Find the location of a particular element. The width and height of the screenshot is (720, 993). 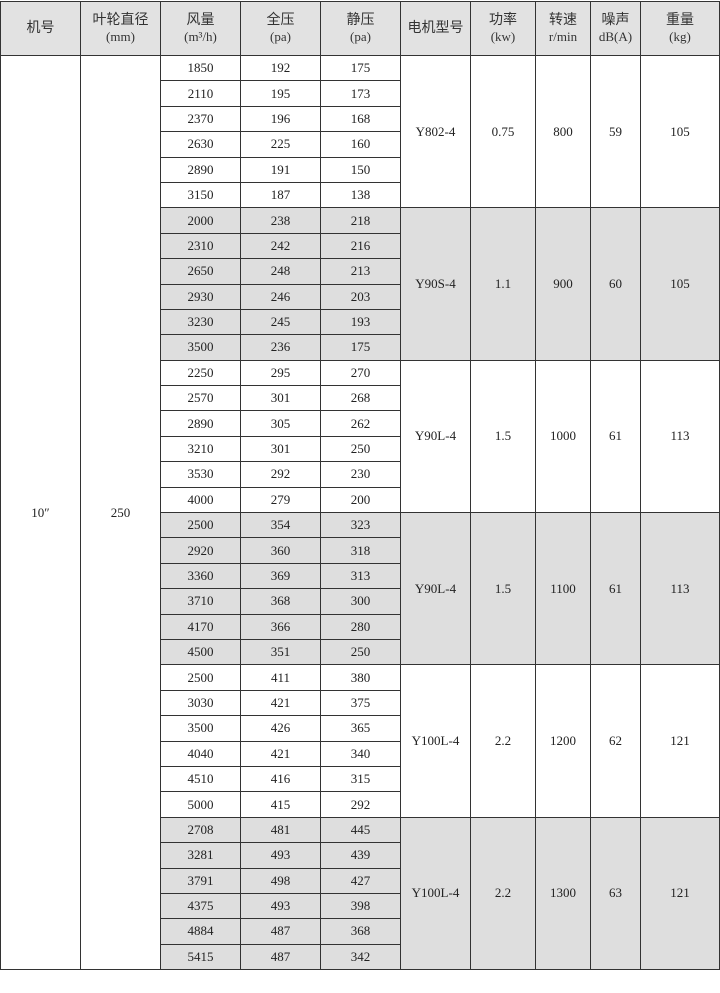

table-row: 2920 360 318 is located at coordinates (360, 550).